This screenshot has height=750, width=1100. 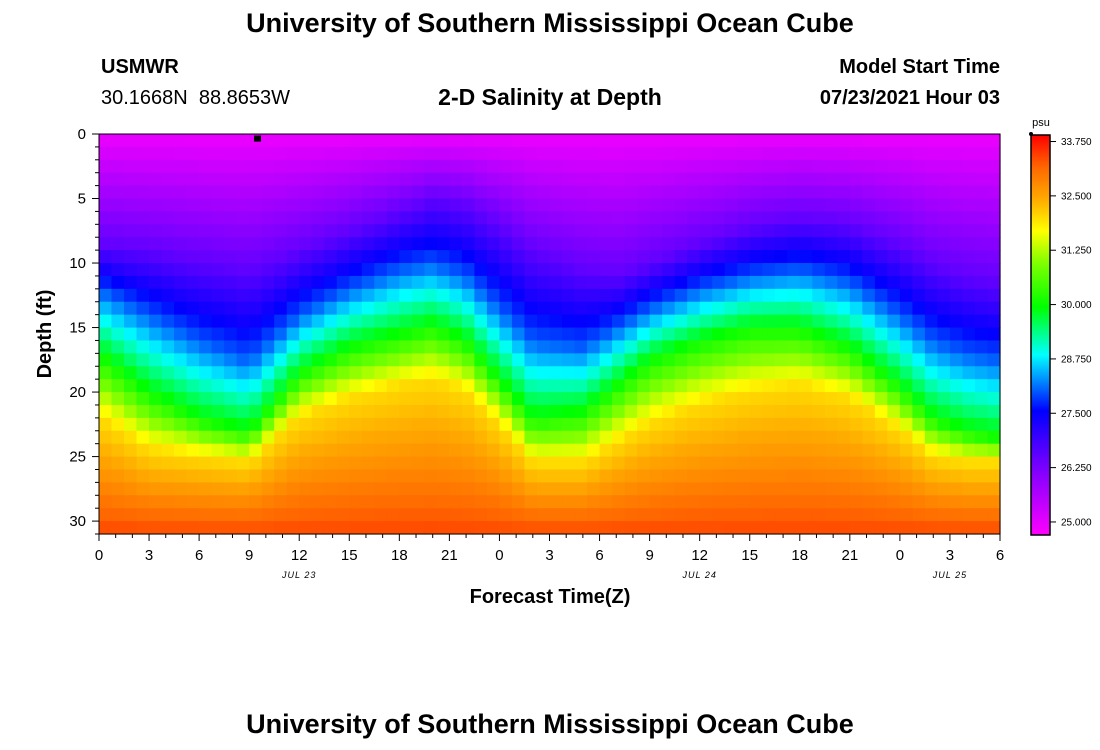 I want to click on x-tick-label: 18, so click(x=799, y=555).